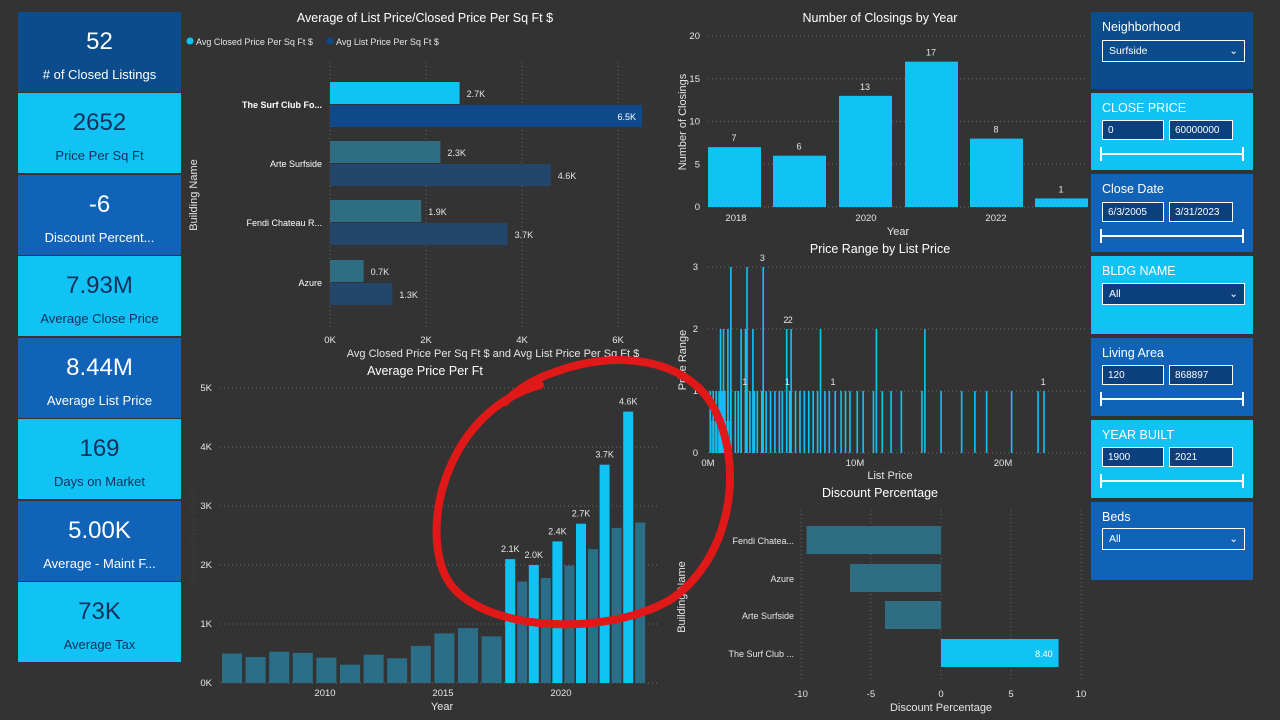  I want to click on x-tick: 0M, so click(707, 463).